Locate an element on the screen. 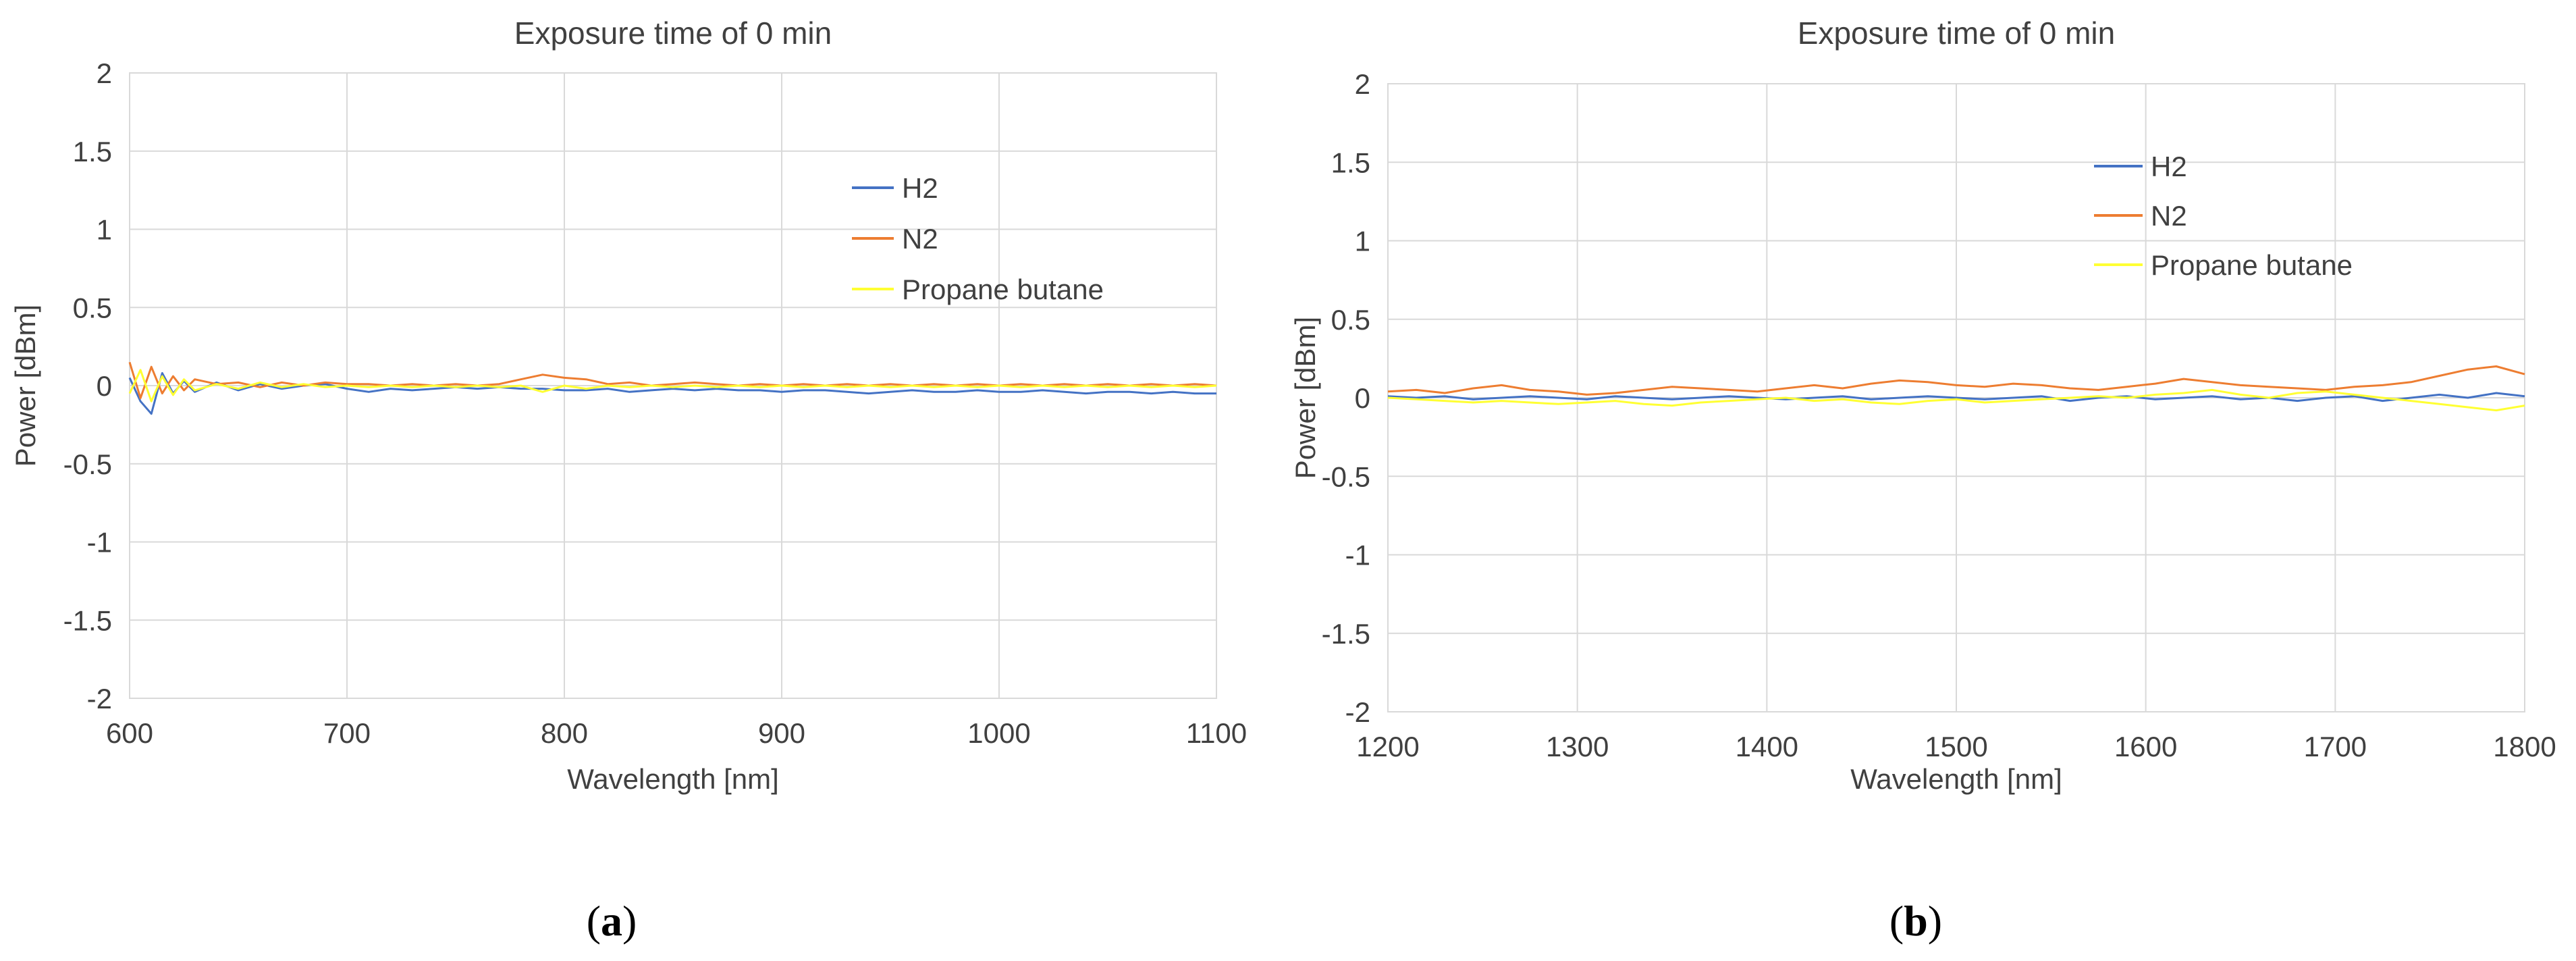 The height and width of the screenshot is (961, 2576). x-tick-label: 1600 is located at coordinates (2145, 746).